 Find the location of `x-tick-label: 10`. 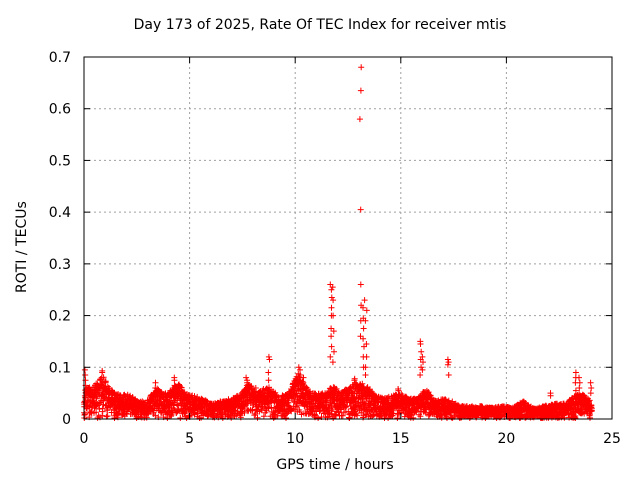

x-tick-label: 10 is located at coordinates (295, 439).